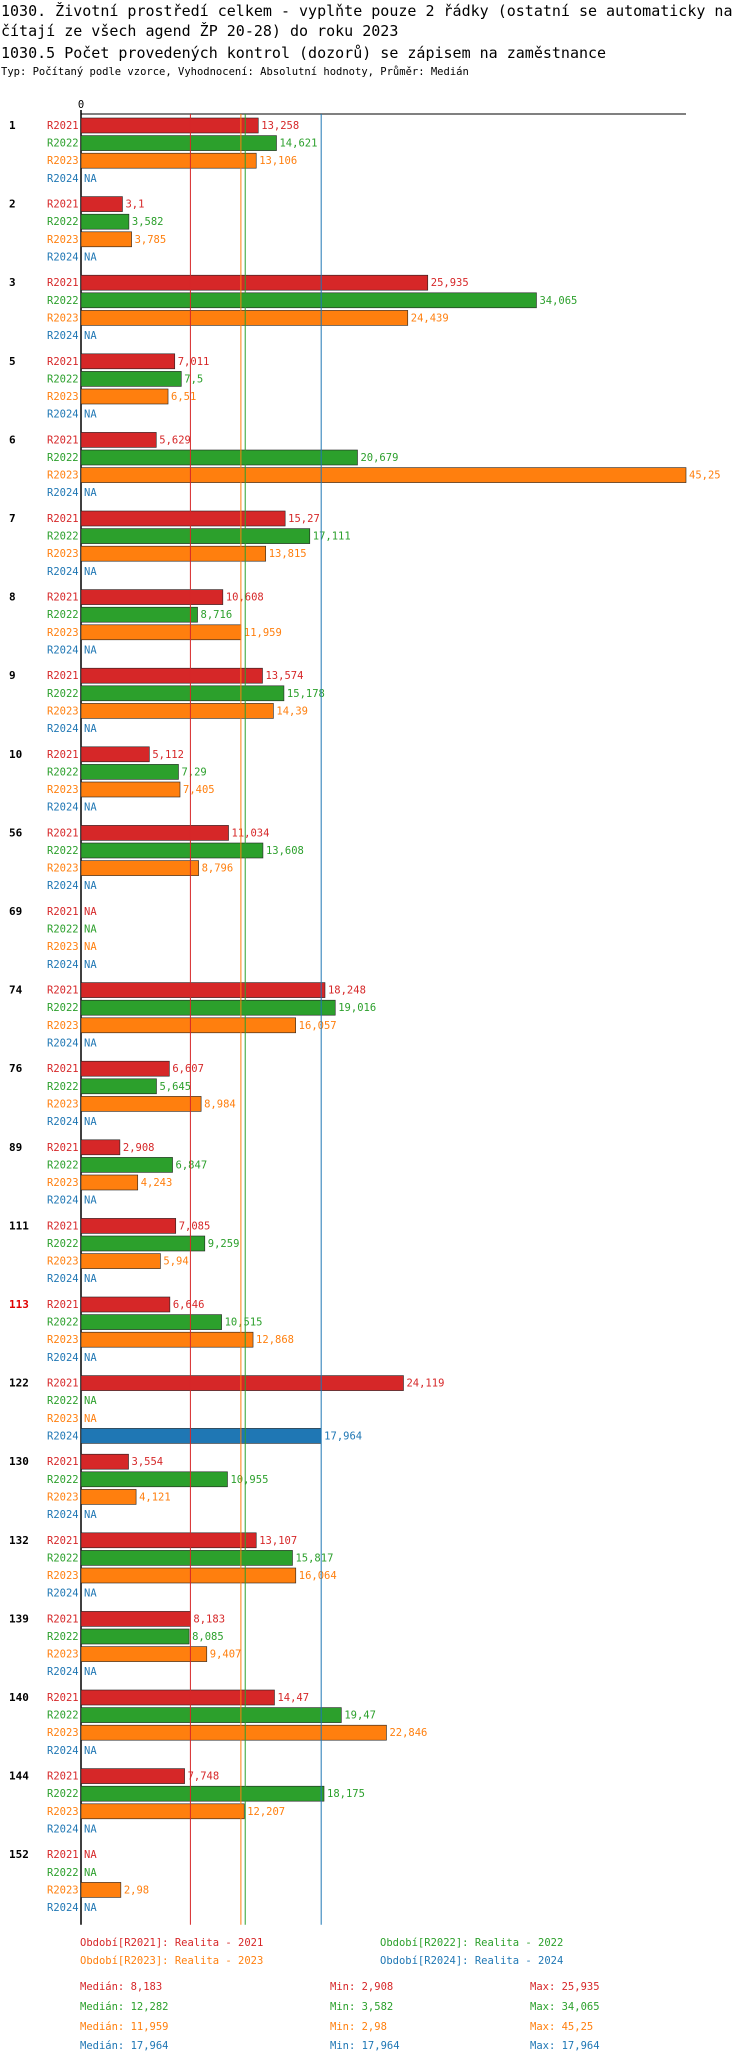  Describe the element at coordinates (90, 1672) in the screenshot. I see `value-label-139-R2024: NA` at that location.